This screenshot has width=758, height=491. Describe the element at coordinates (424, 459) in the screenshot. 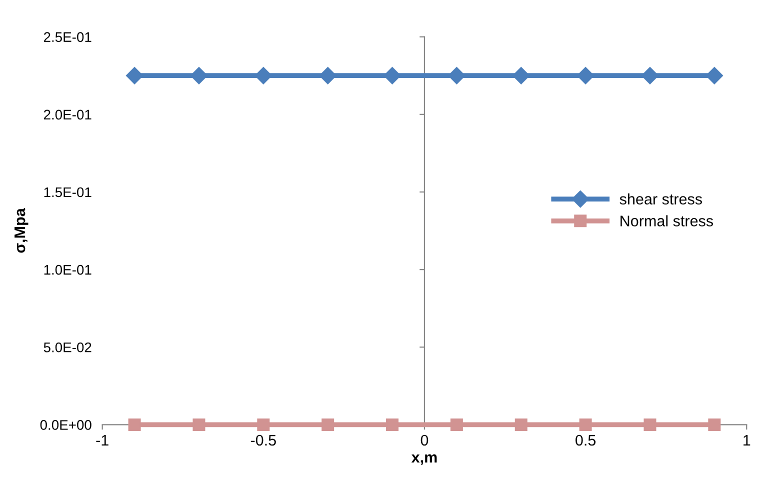

I see `x-axis-title: x,m` at that location.